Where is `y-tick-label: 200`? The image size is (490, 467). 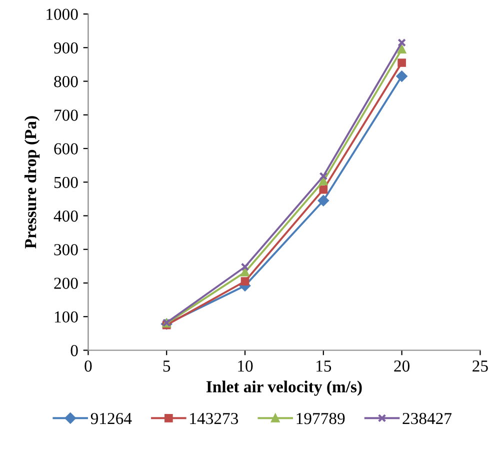
y-tick-label: 200 is located at coordinates (66, 283).